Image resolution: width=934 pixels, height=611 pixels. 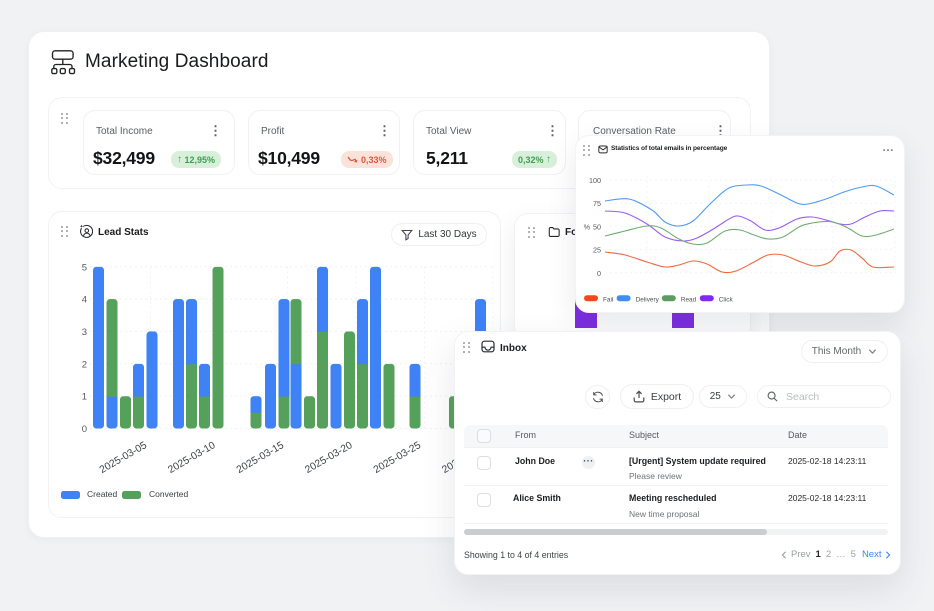 I want to click on svg-text: 100, so click(x=595, y=180).